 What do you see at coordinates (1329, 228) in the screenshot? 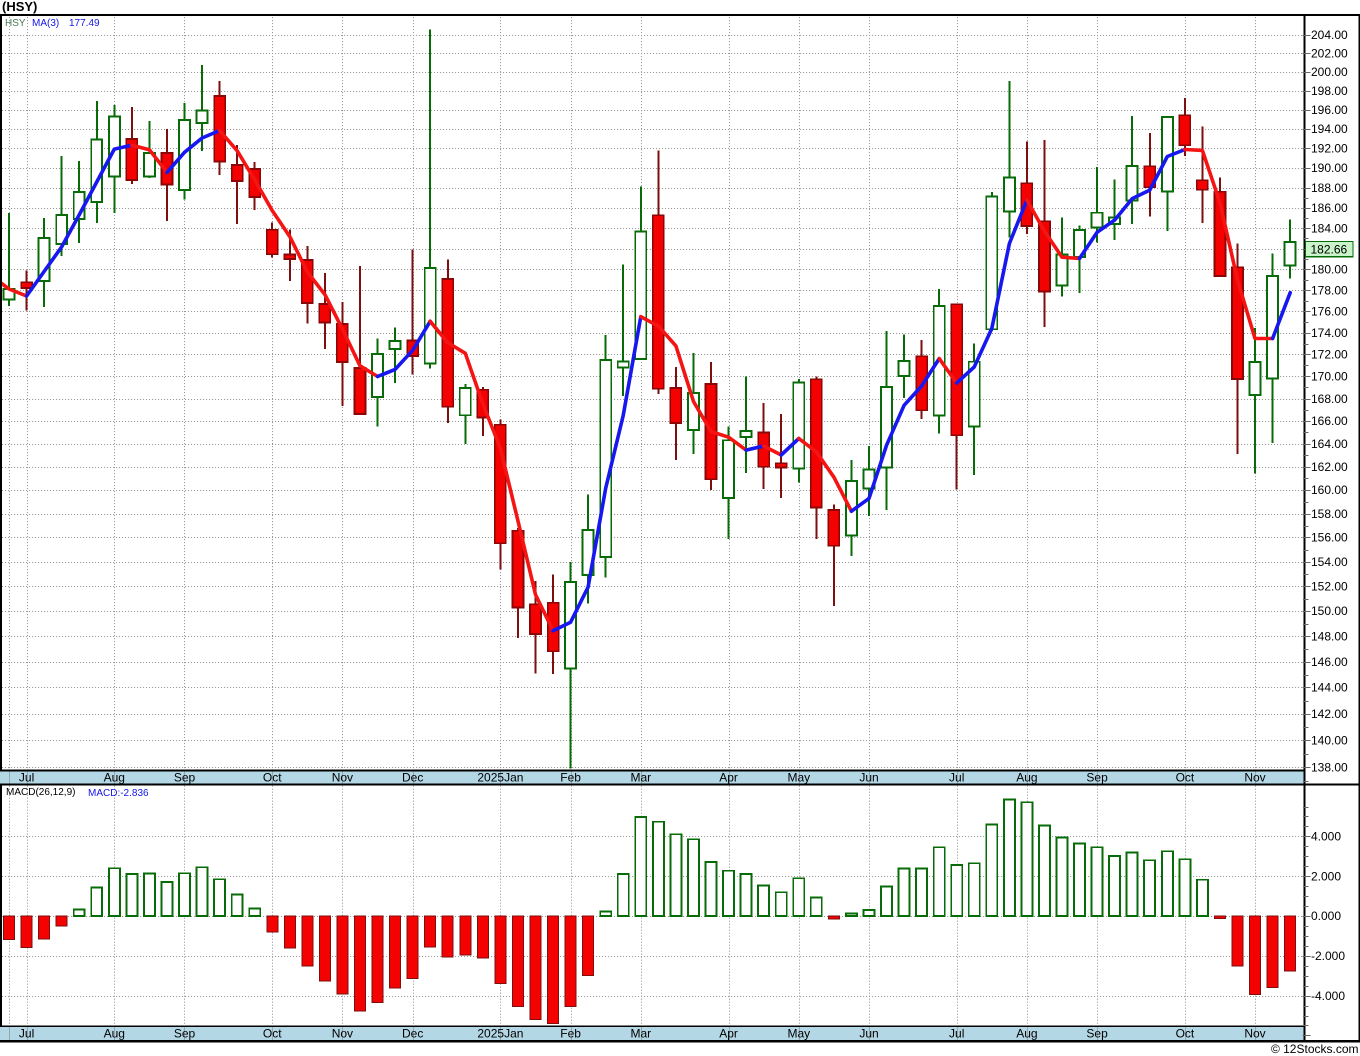
I see `svg-text: 184.00` at bounding box center [1329, 228].